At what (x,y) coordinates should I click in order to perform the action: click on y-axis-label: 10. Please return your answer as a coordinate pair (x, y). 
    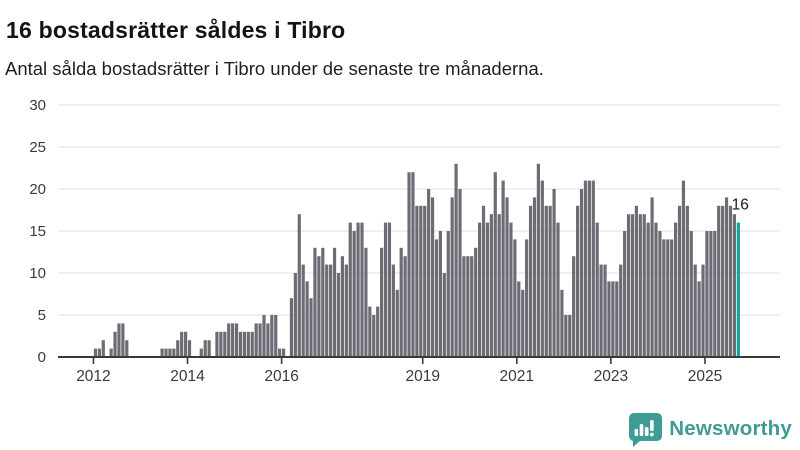
    Looking at the image, I should click on (37, 273).